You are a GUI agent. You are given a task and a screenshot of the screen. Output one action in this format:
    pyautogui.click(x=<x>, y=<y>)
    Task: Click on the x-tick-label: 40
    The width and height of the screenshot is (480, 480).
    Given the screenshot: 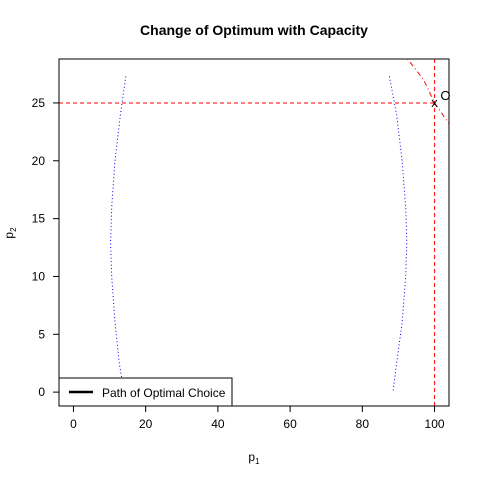 What is the action you would take?
    pyautogui.click(x=218, y=424)
    